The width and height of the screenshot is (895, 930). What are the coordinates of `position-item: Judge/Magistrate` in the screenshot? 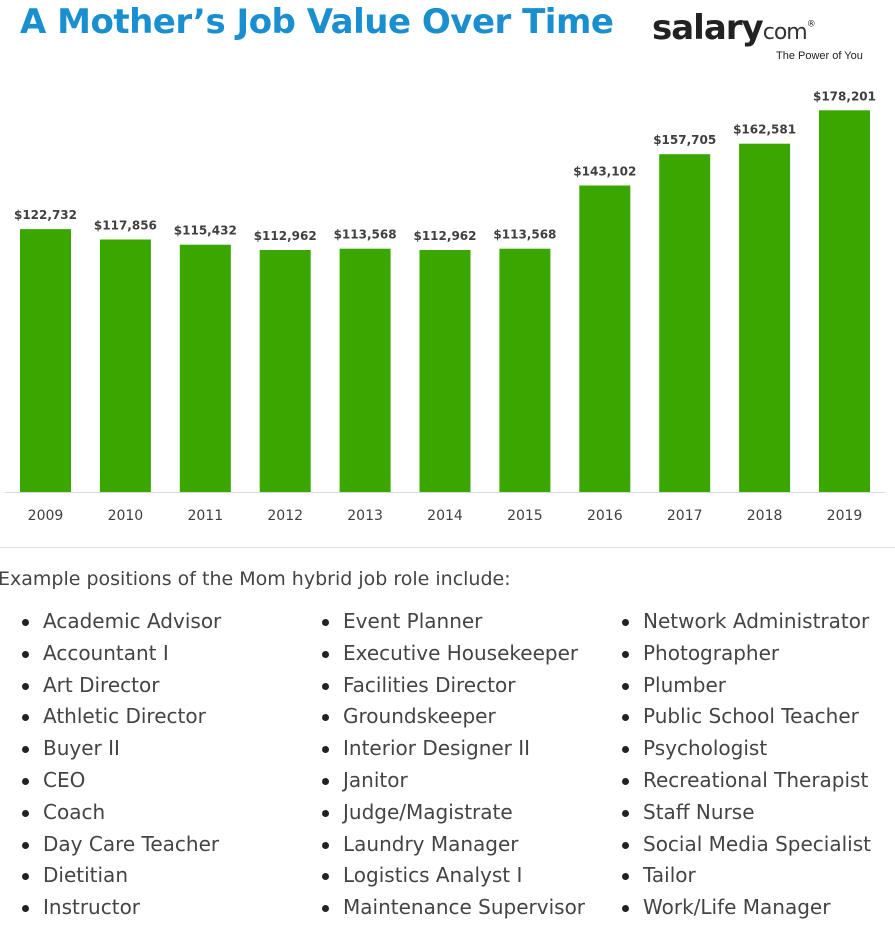 It's located at (453, 813).